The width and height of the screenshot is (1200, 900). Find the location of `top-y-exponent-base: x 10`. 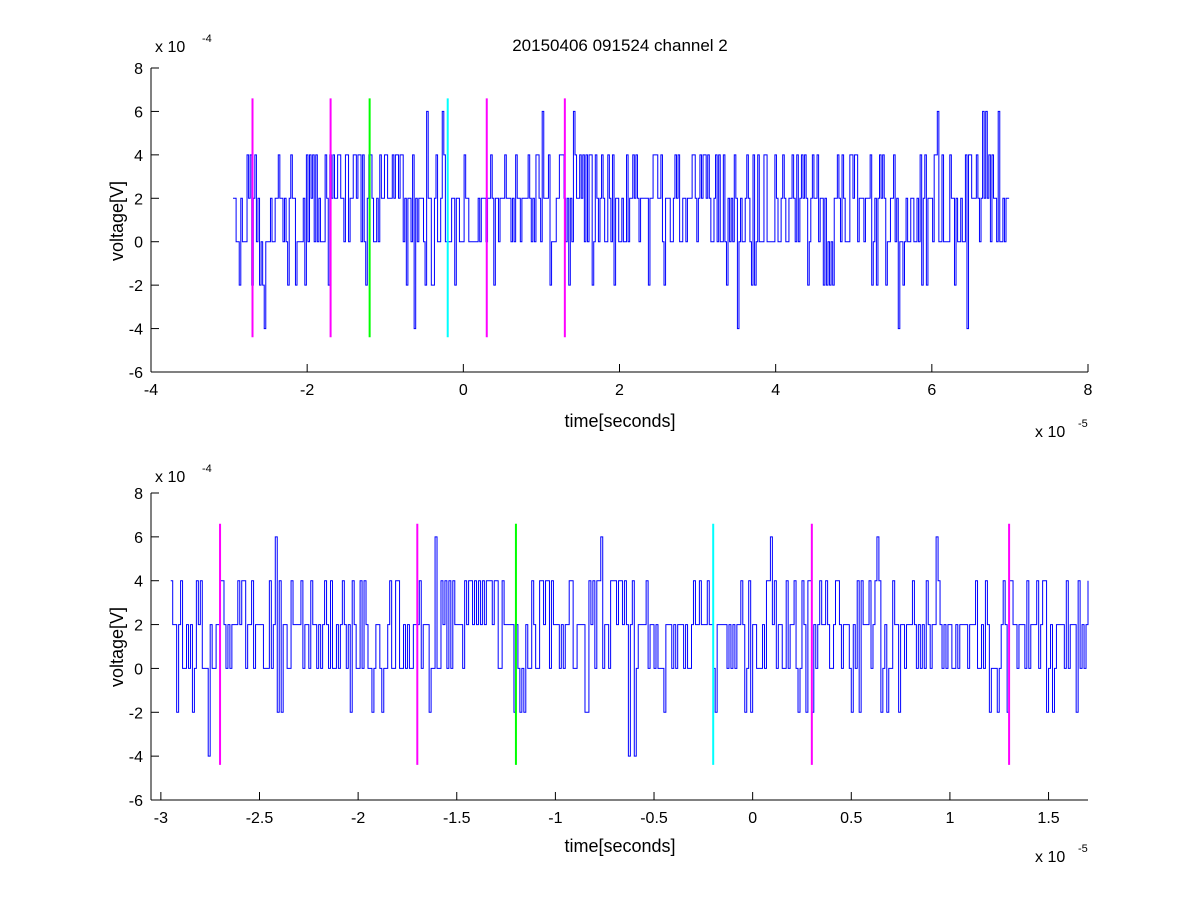

top-y-exponent-base: x 10 is located at coordinates (170, 47).